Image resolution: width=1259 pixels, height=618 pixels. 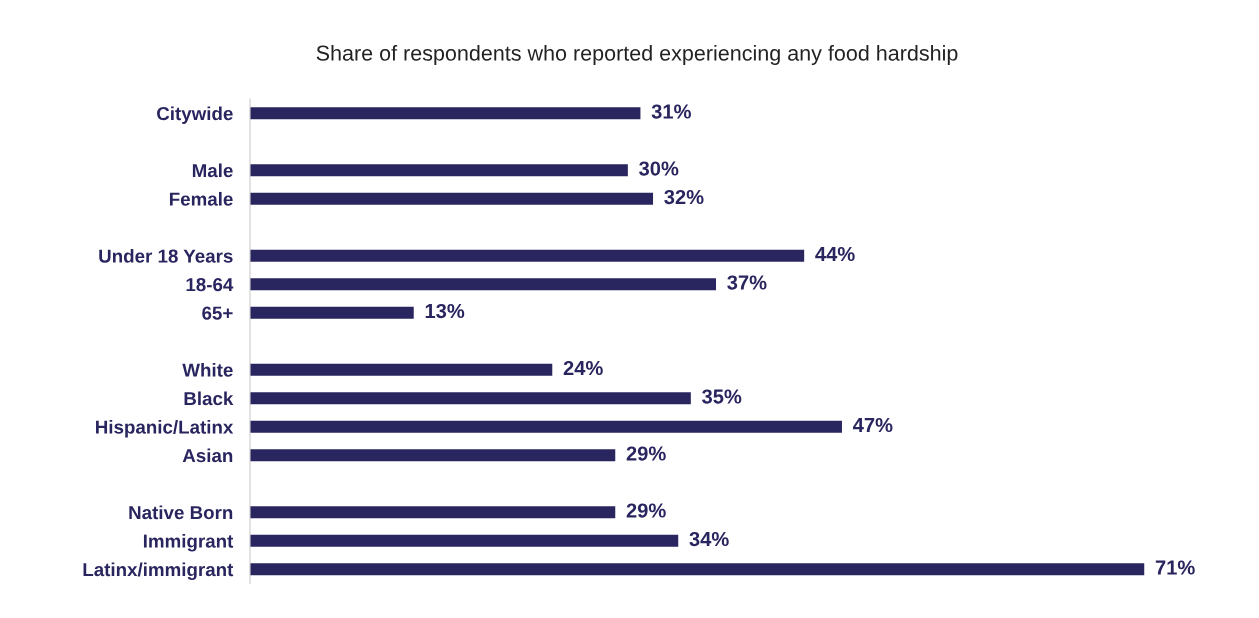 What do you see at coordinates (165, 428) in the screenshot?
I see `y-tick-label: Hispanic/Latinx` at bounding box center [165, 428].